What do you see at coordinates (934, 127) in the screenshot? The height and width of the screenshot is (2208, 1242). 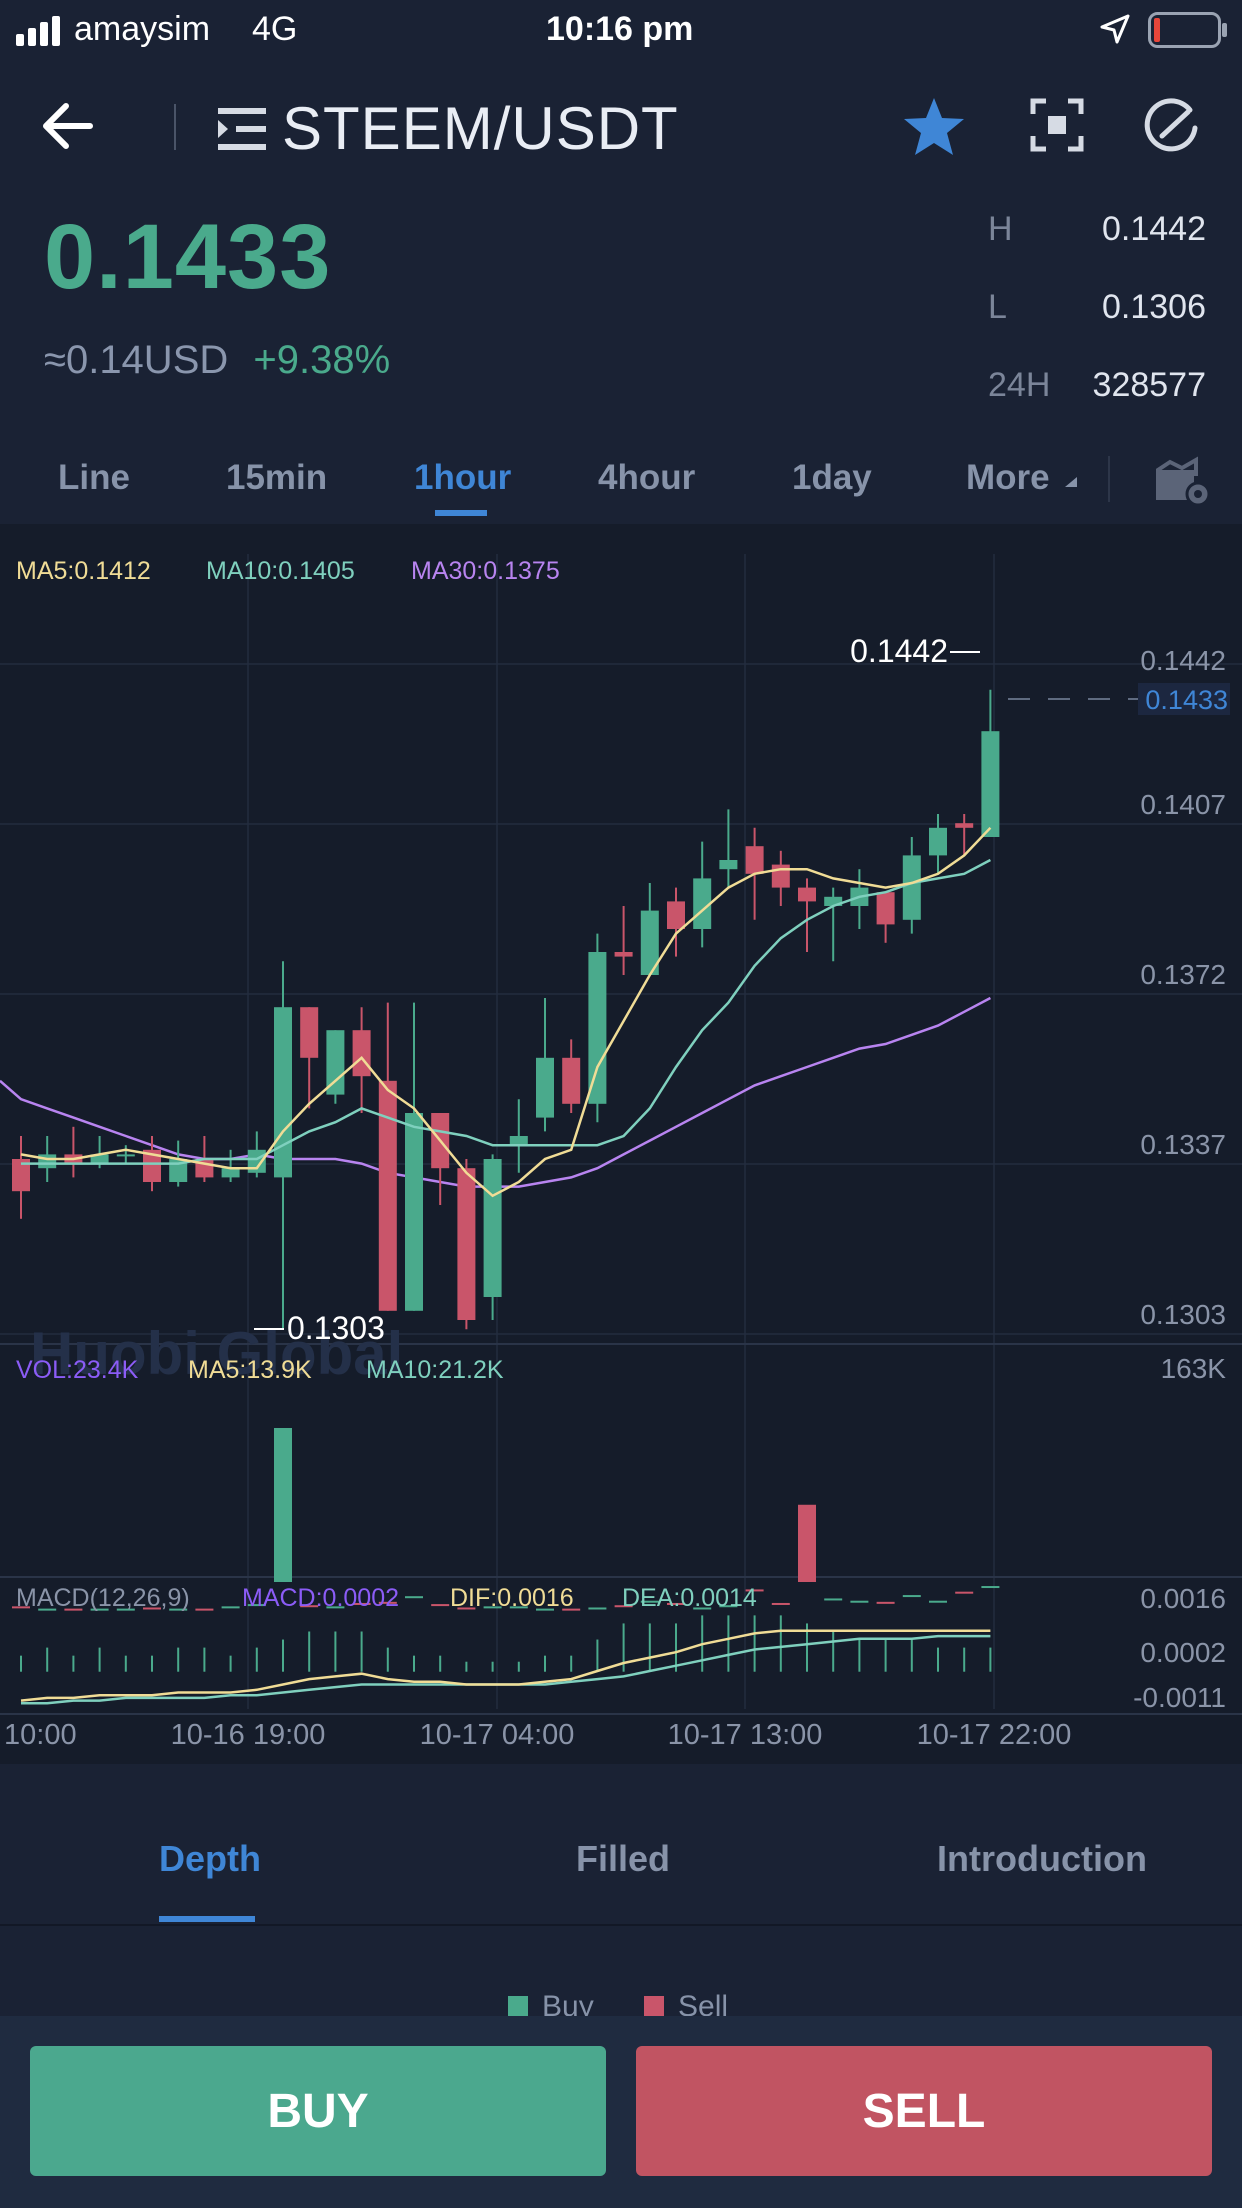 I see `favorite-star-icon` at bounding box center [934, 127].